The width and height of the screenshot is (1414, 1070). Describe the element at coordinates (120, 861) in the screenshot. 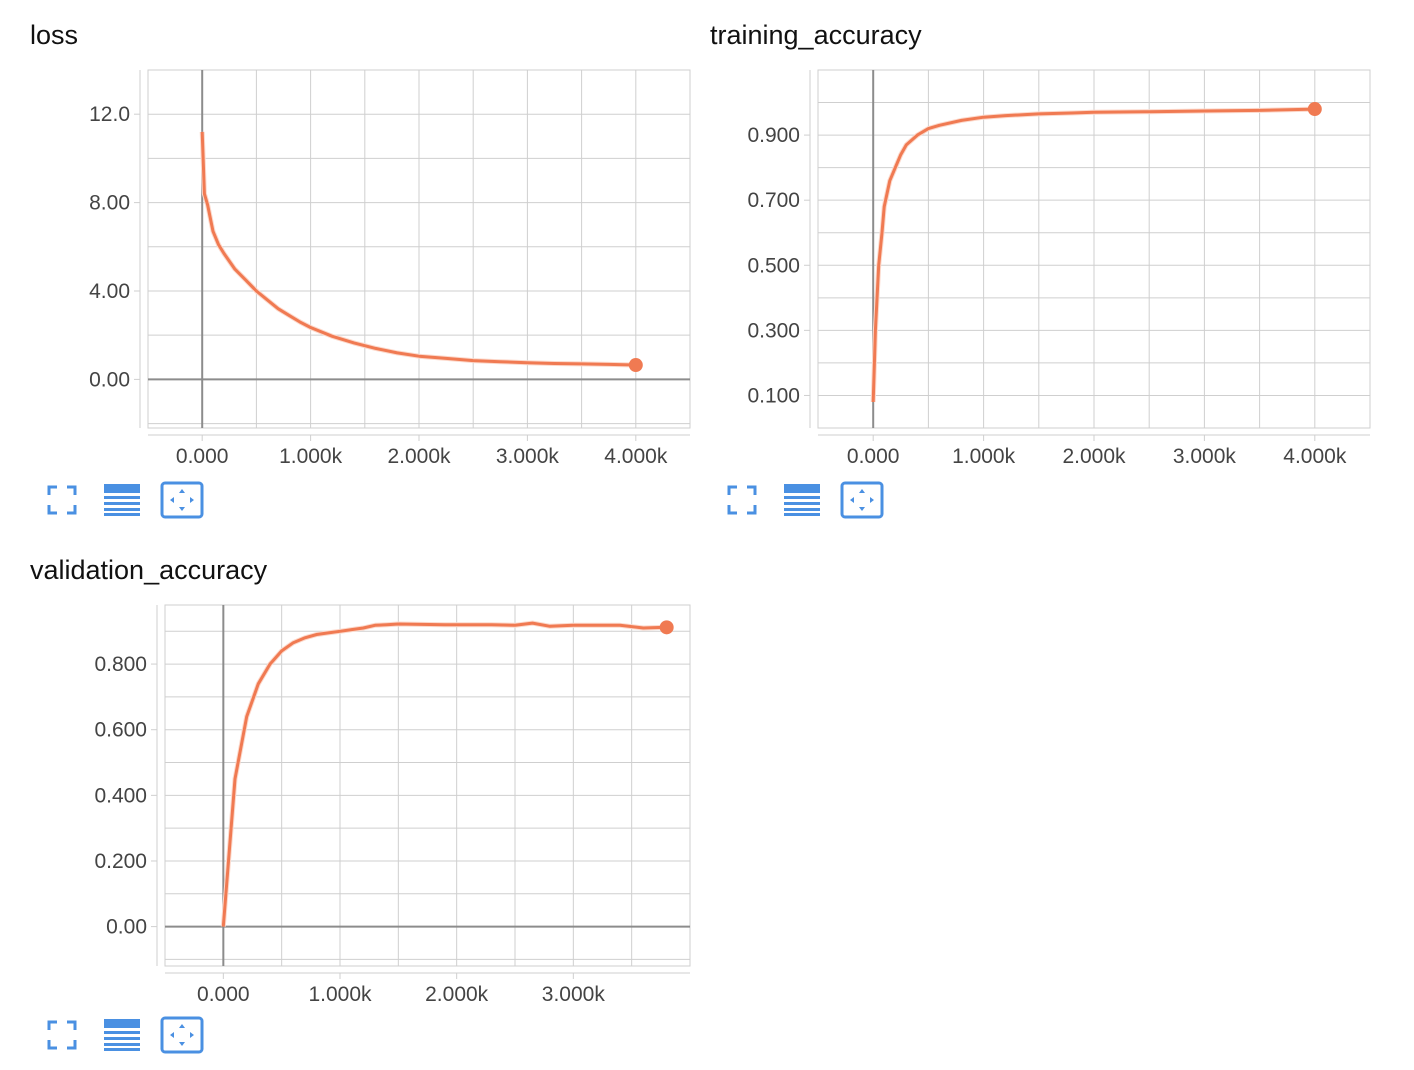

I see `y-tick-label: 0.200` at that location.